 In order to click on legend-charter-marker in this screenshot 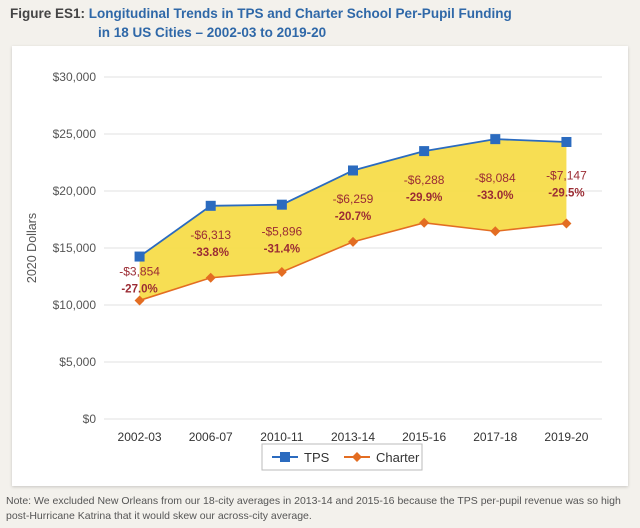, I will do `click(357, 457)`.